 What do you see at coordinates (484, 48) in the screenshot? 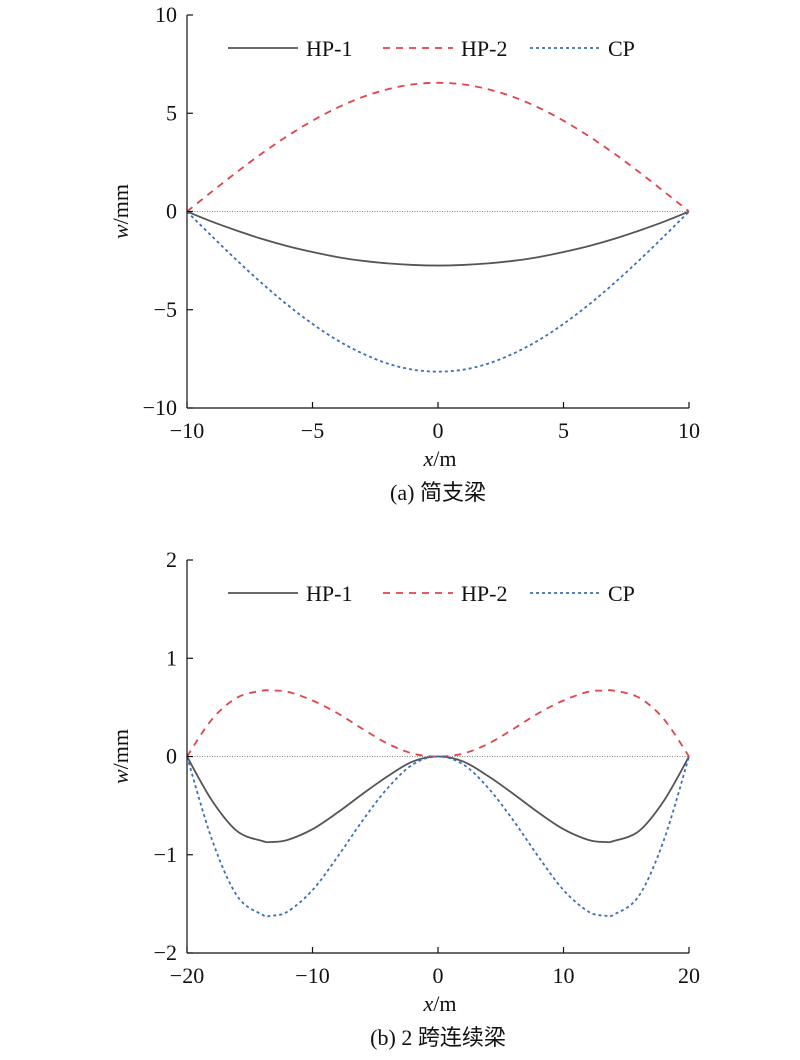
I see `panel-a-legend-label: HP-2` at bounding box center [484, 48].